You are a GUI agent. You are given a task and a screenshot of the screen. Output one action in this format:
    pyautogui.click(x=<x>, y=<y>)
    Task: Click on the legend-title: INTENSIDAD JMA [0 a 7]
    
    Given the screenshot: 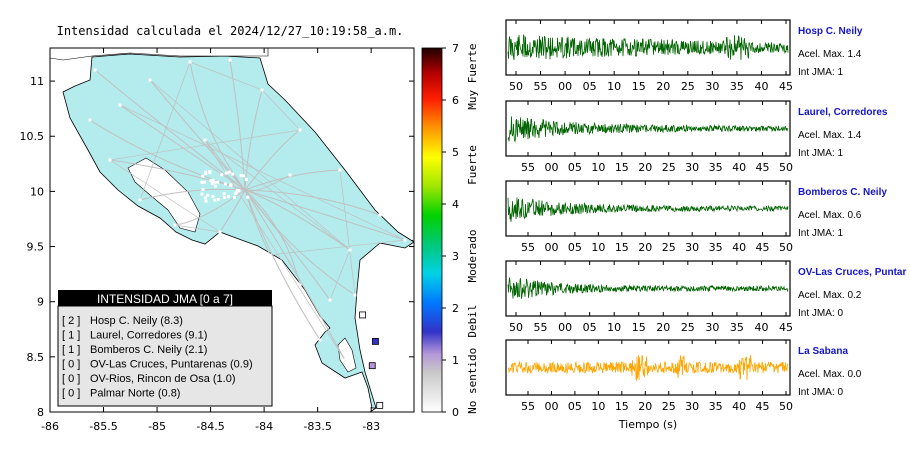 What is the action you would take?
    pyautogui.click(x=165, y=299)
    